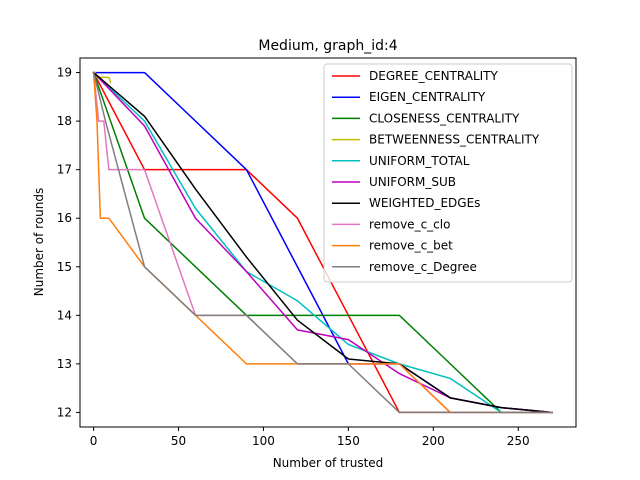 This screenshot has width=640, height=480. What do you see at coordinates (411, 246) in the screenshot?
I see `legend-label: remove_c_bet` at bounding box center [411, 246].